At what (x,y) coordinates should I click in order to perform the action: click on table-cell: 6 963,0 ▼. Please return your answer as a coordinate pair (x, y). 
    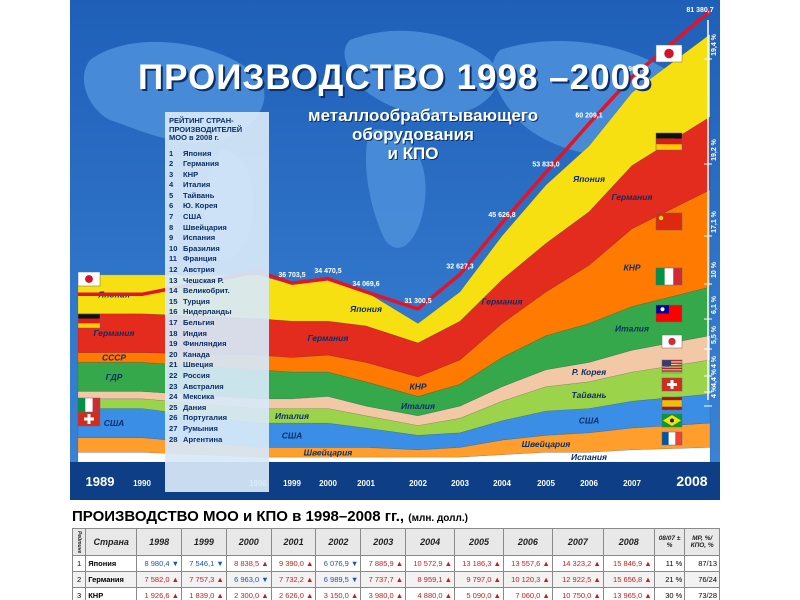
    Looking at the image, I should click on (248, 579).